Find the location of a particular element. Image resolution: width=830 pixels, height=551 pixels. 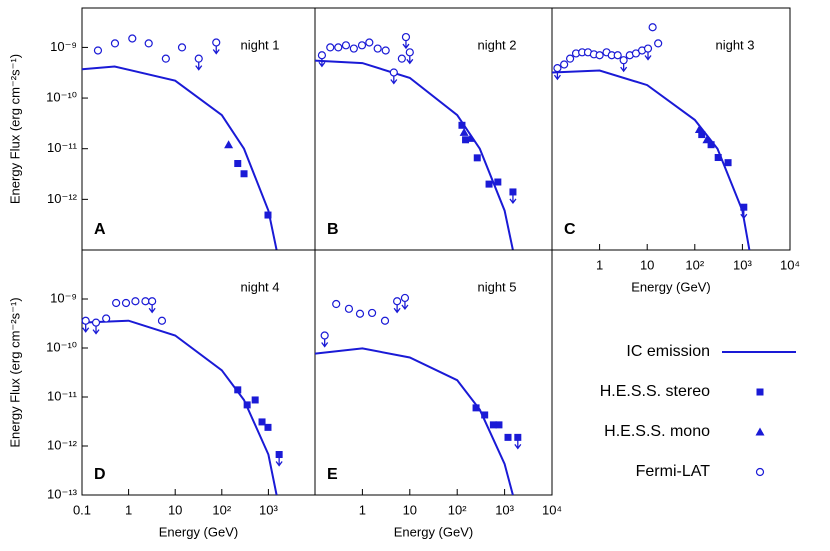

panel-title: night 5 is located at coordinates (496, 286).